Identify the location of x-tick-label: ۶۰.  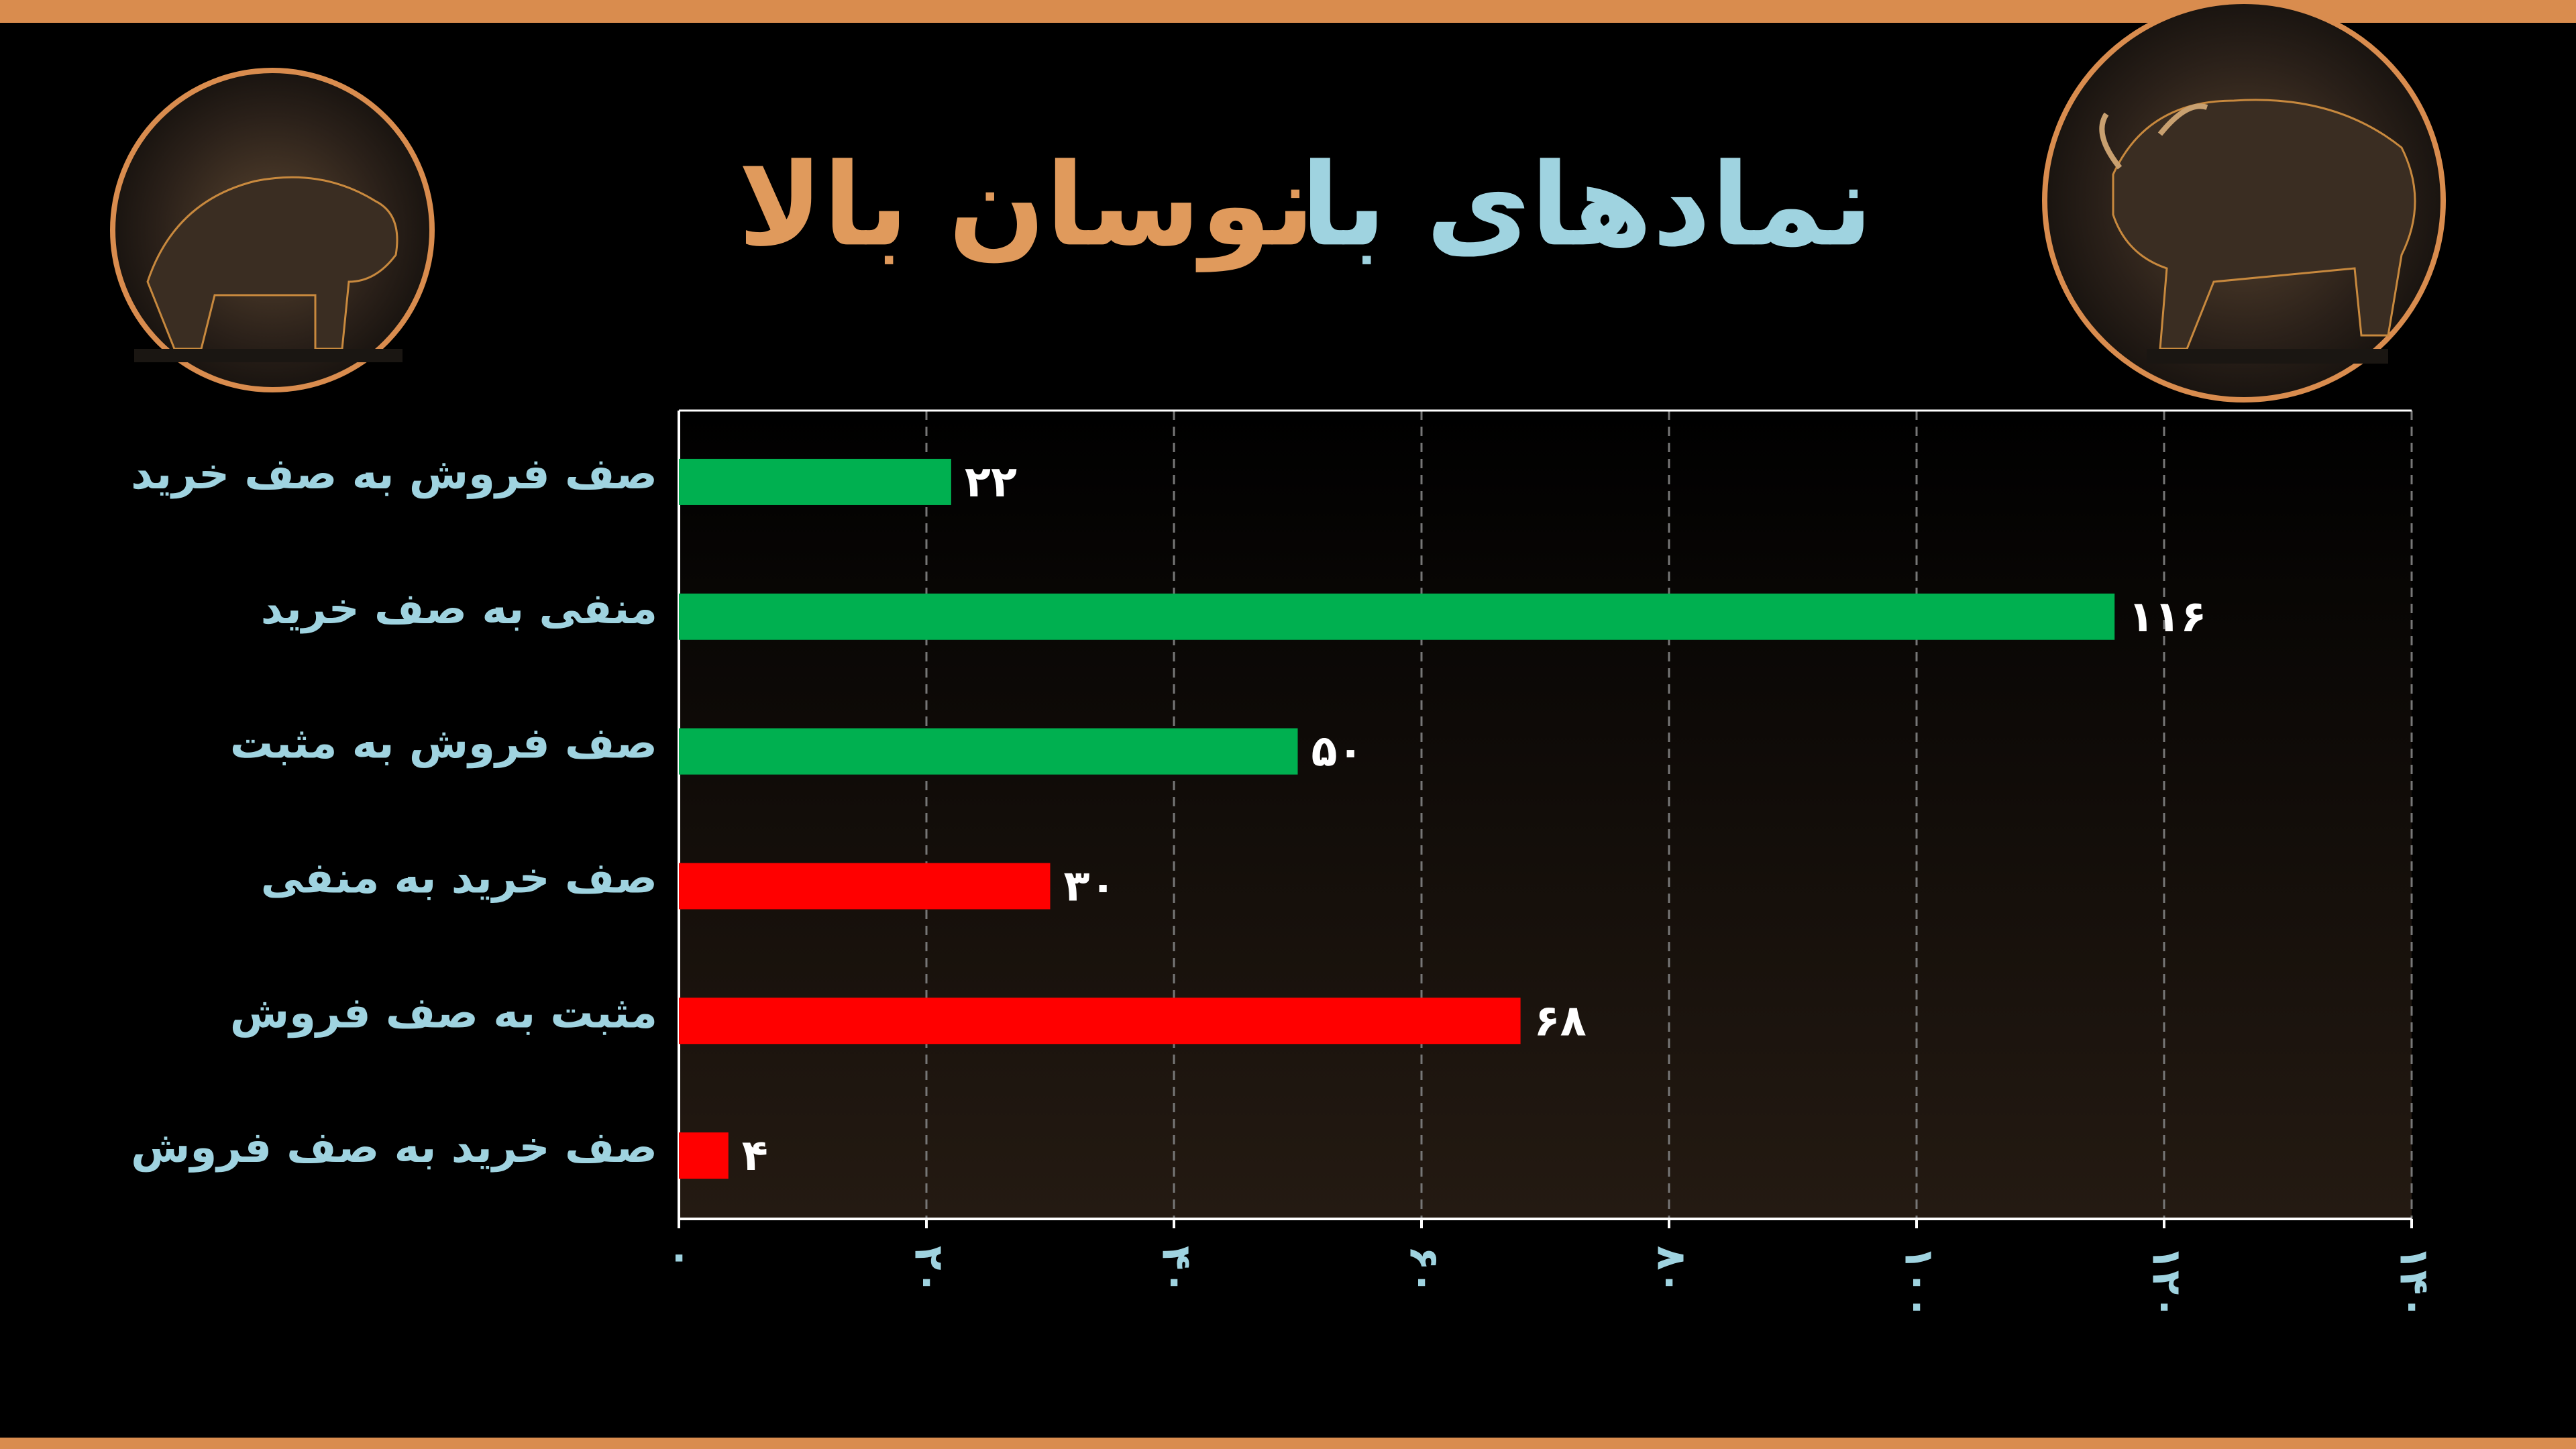
(1423, 1270).